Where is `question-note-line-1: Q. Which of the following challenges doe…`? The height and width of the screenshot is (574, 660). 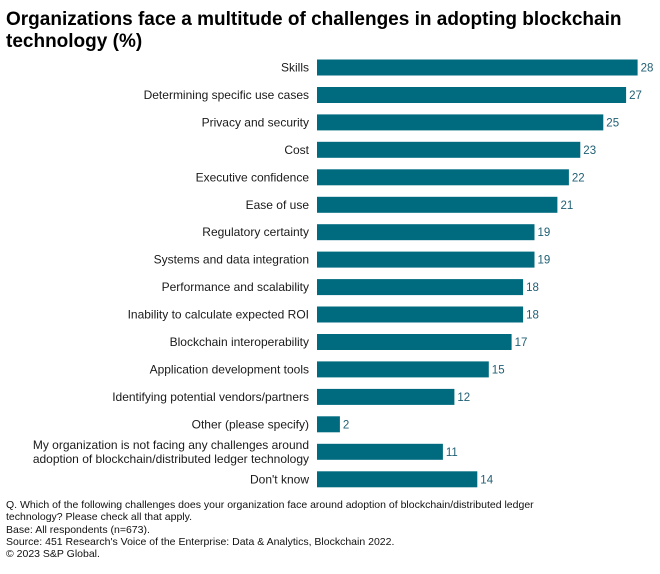
question-note-line-1: Q. Which of the following challenges doe… is located at coordinates (270, 505).